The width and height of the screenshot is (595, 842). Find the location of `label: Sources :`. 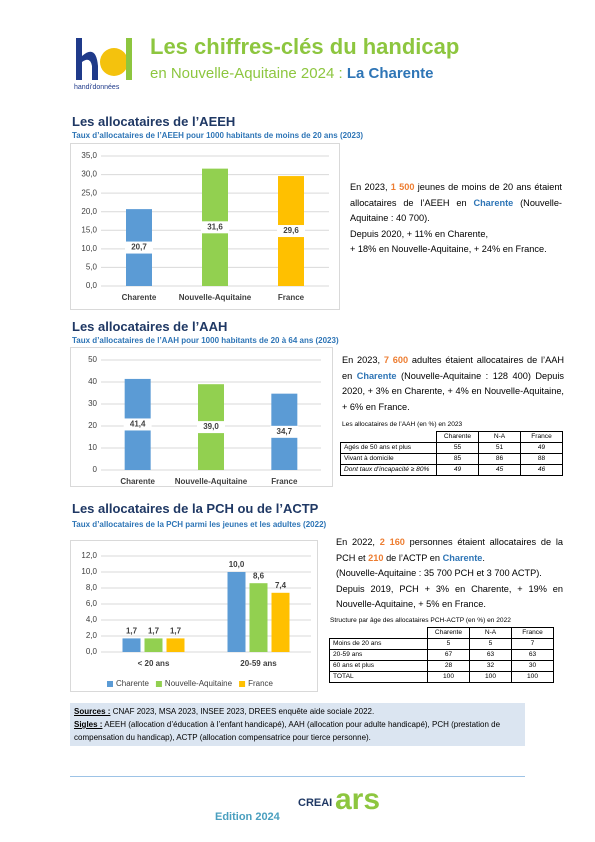

label: Sources : is located at coordinates (92, 711).